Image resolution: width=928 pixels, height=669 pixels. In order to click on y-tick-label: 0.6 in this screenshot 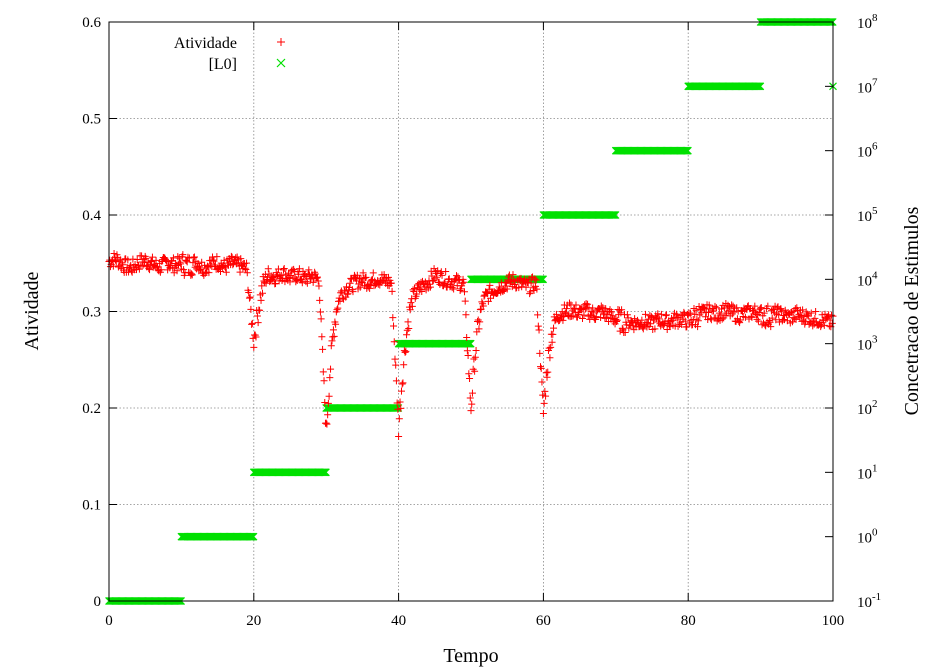, I will do `click(91, 23)`.